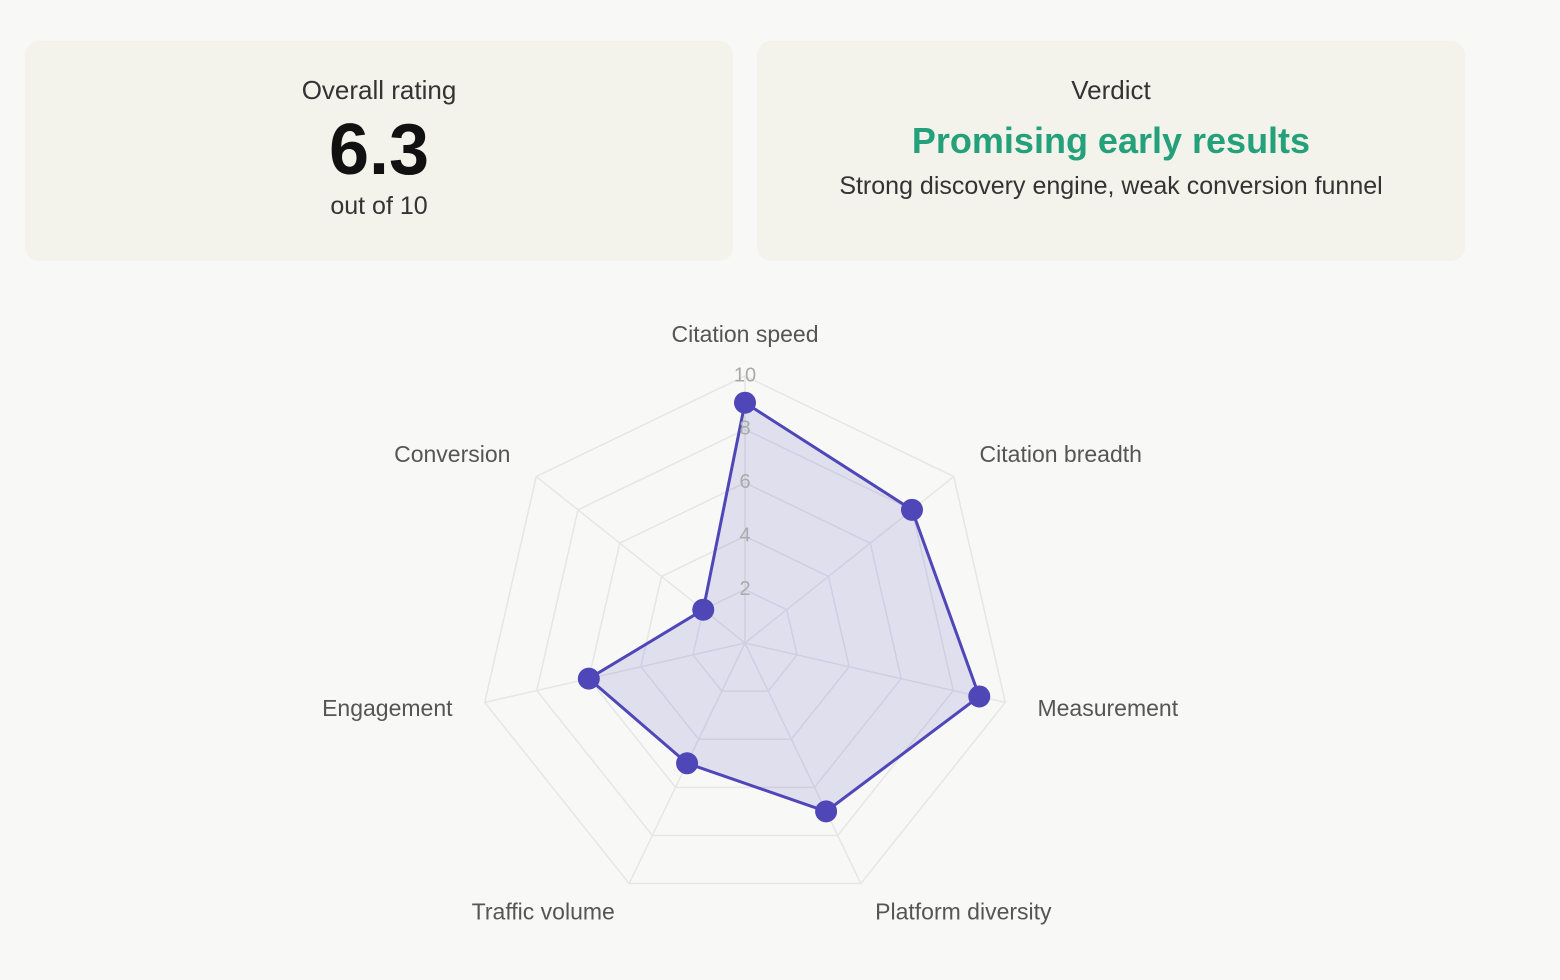 Image resolution: width=1560 pixels, height=980 pixels. I want to click on r-tick-label: 4, so click(744, 535).